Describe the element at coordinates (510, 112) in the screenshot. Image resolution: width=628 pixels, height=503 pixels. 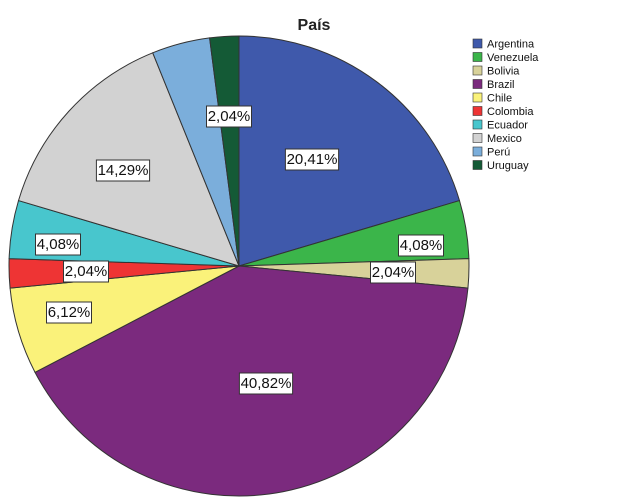
I see `legend-label: Colombia` at that location.